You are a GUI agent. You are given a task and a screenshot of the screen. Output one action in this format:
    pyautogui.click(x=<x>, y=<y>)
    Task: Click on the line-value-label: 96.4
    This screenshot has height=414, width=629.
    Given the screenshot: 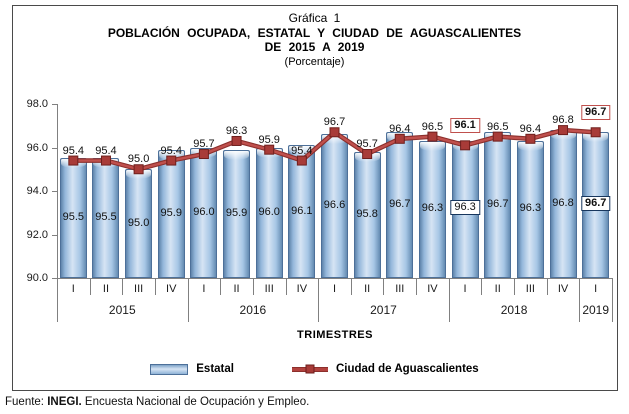 What is the action you would take?
    pyautogui.click(x=400, y=128)
    